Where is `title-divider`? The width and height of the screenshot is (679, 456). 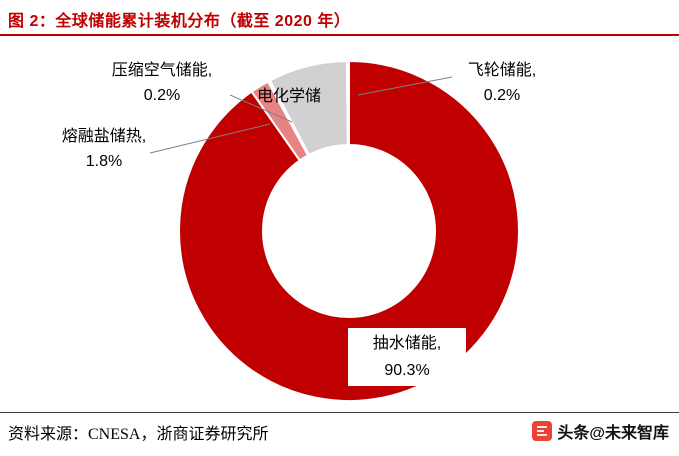 title-divider is located at coordinates (339, 35).